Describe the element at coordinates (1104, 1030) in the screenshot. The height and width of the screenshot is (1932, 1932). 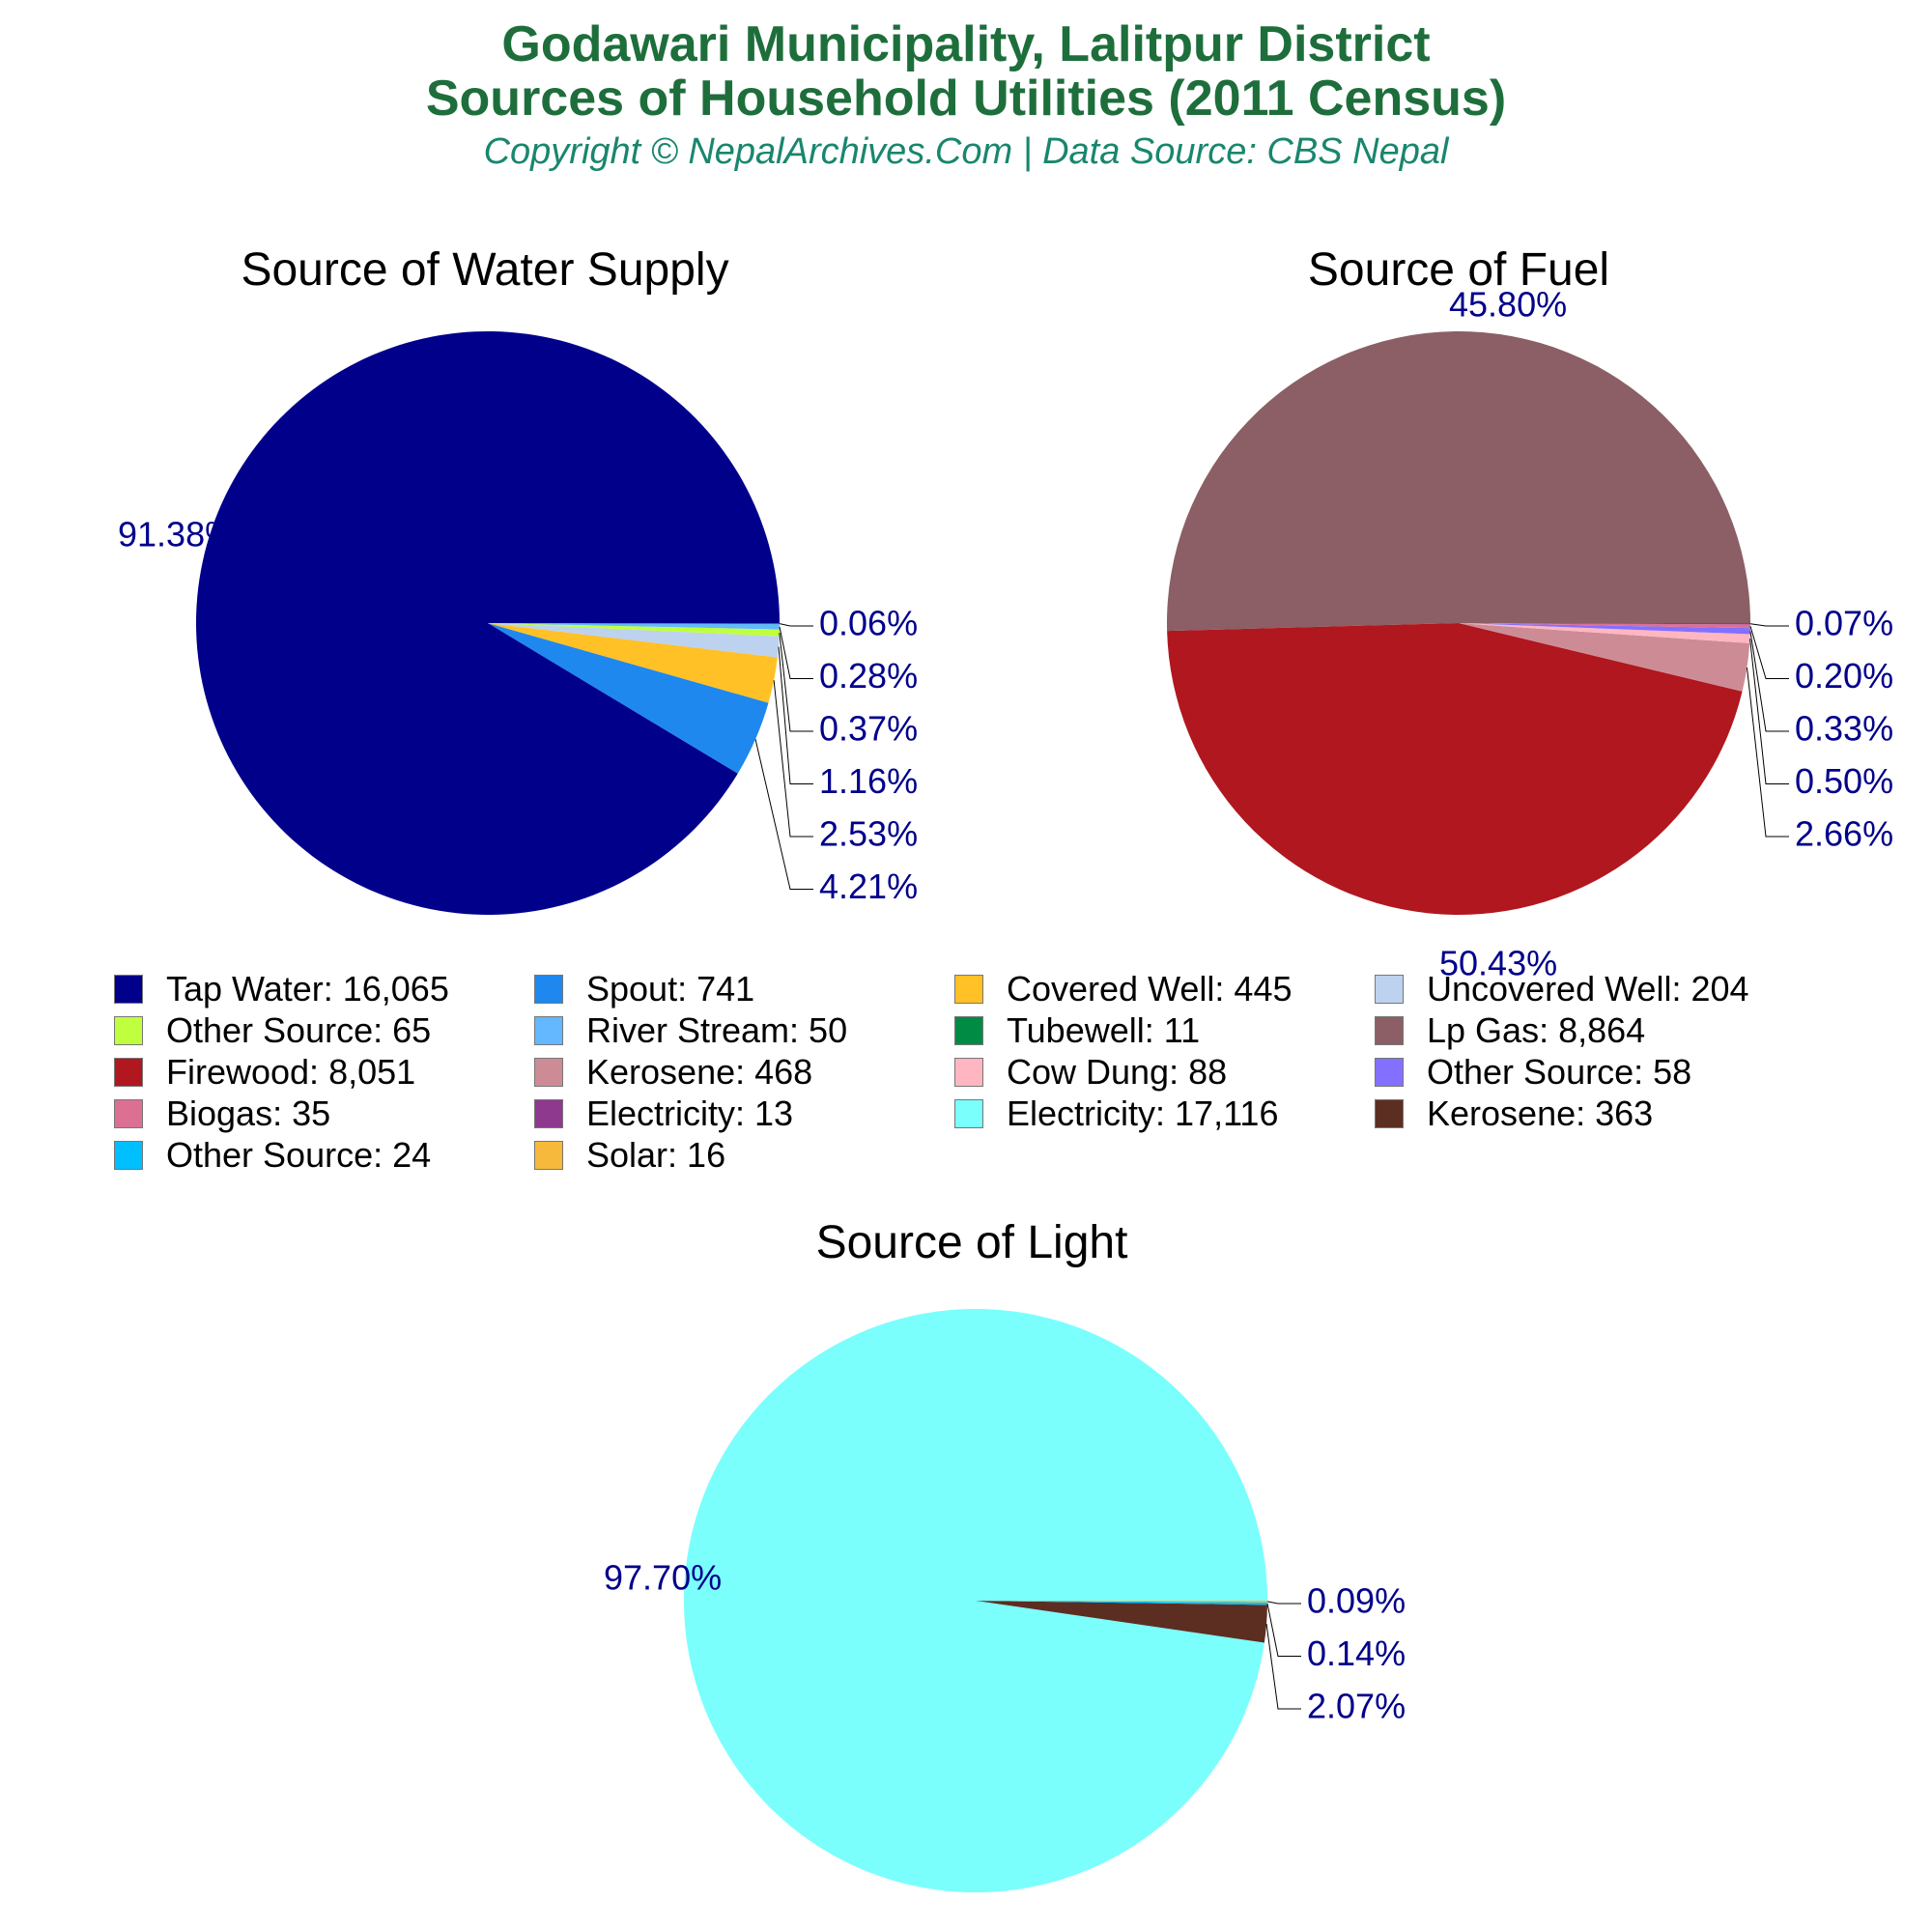
I see `legend-label: Tubewell: 11` at that location.